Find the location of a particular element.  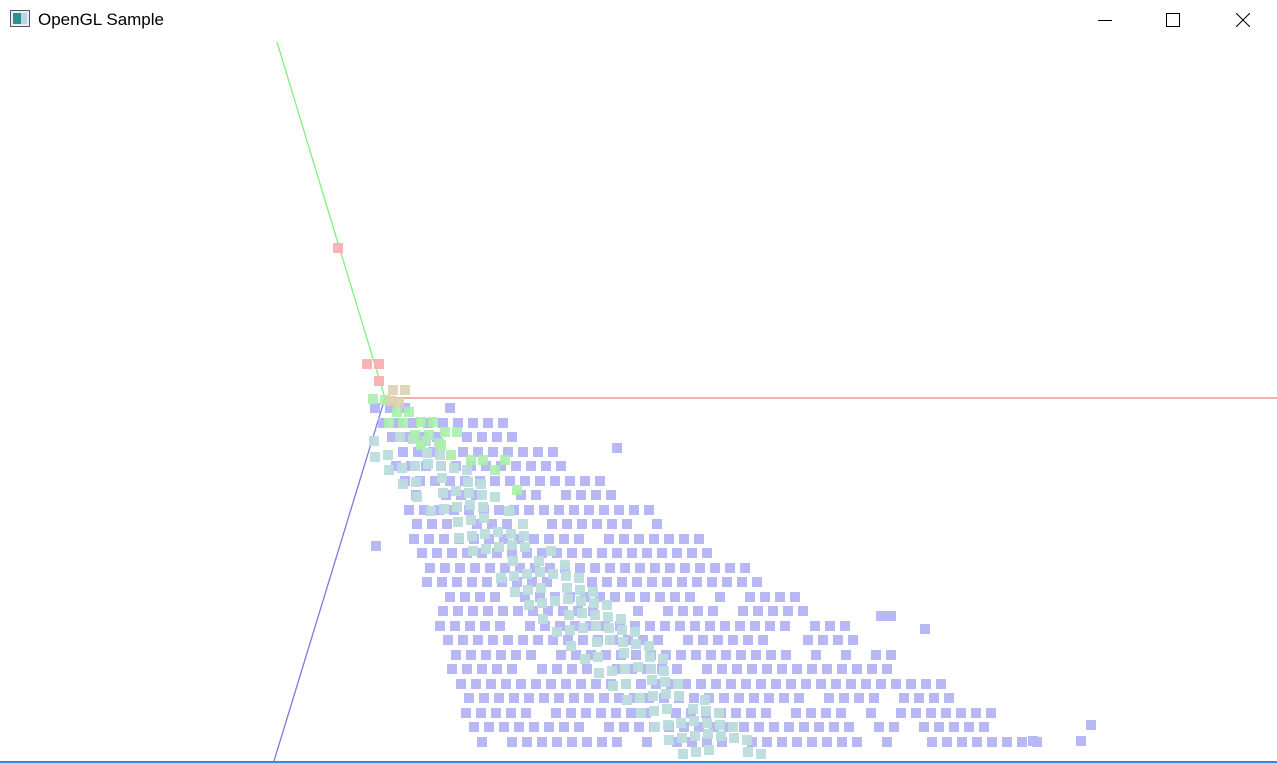

minimize-icon is located at coordinates (1105, 20).